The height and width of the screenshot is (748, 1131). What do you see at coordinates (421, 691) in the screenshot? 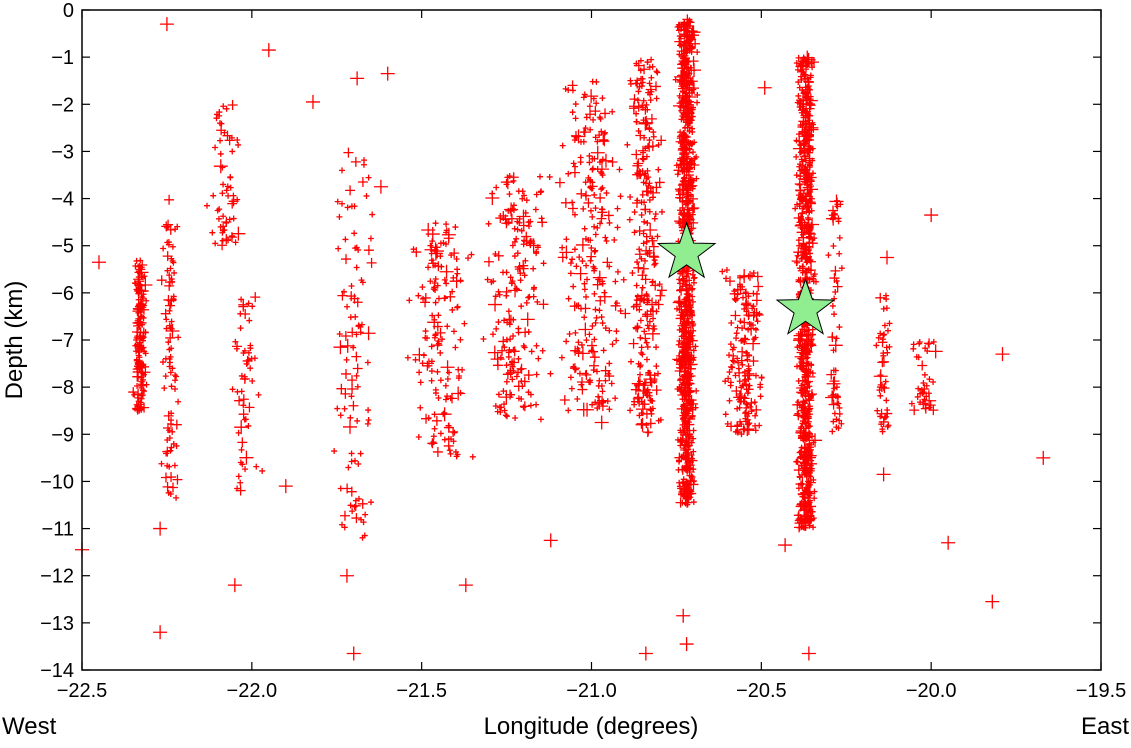
I see `x-tick-label: −21.5` at bounding box center [421, 691].